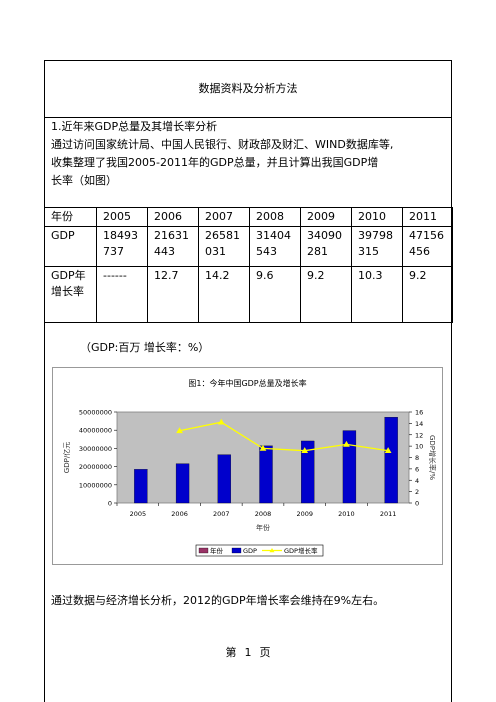 This screenshot has height=702, width=496. I want to click on year-cell: 2011, so click(427, 217).